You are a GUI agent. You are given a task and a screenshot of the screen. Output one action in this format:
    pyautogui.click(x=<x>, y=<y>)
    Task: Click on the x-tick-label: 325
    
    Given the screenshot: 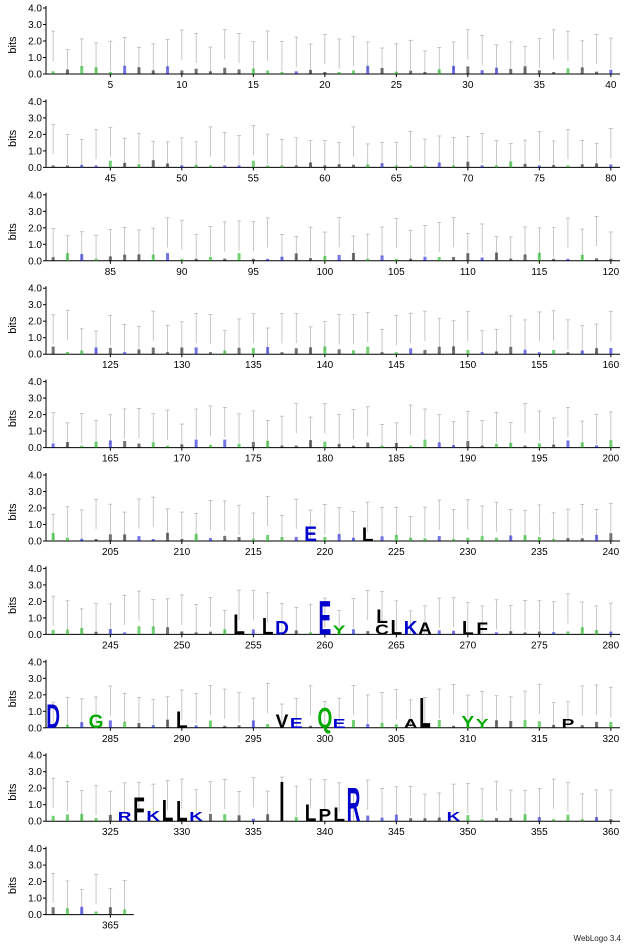 What is the action you would take?
    pyautogui.click(x=110, y=832)
    